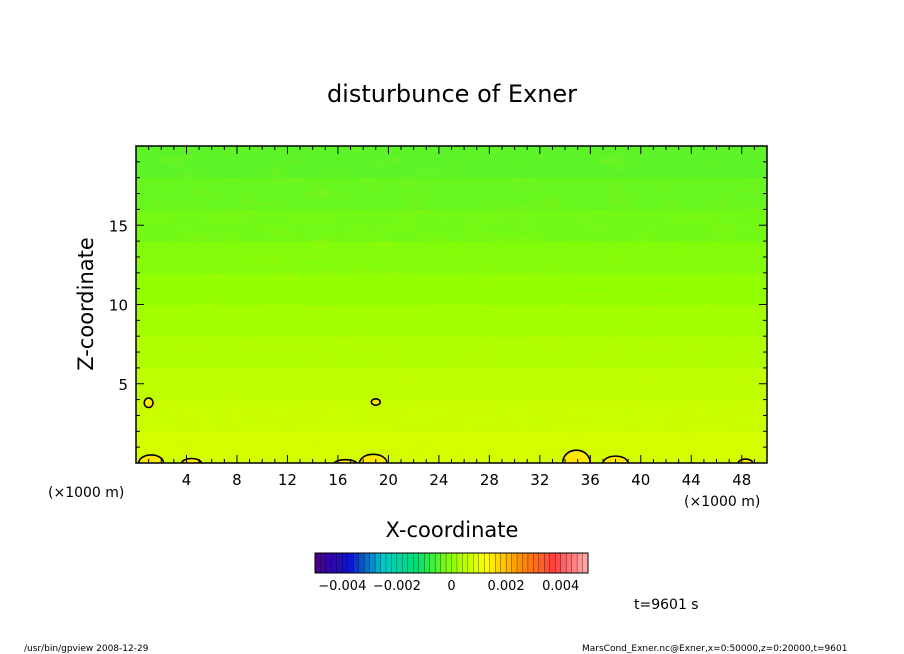  What do you see at coordinates (741, 480) in the screenshot?
I see `x-tick-label: 48` at bounding box center [741, 480].